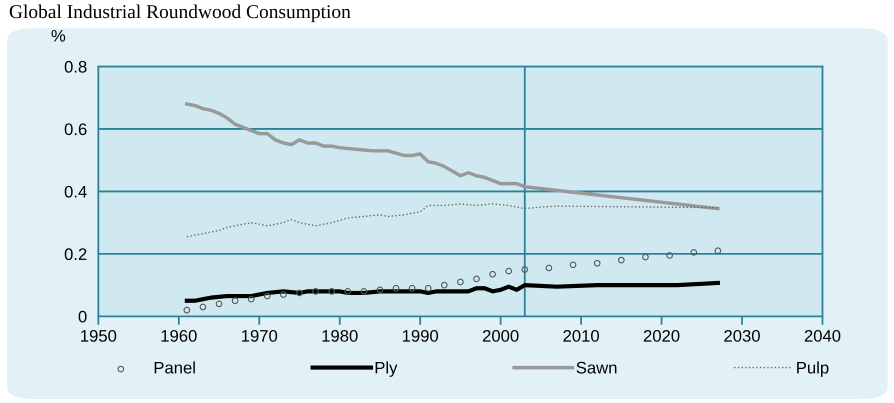  I want to click on legend-label: Sawn, so click(596, 368).